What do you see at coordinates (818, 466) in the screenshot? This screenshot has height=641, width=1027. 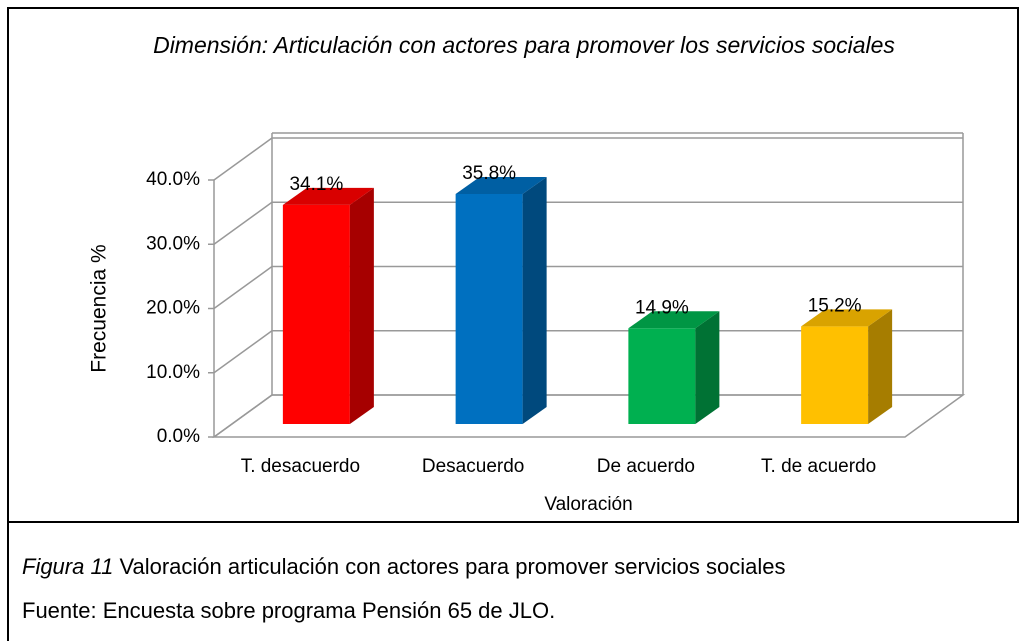 I see `x-tick-label: T. de acuerdo` at bounding box center [818, 466].